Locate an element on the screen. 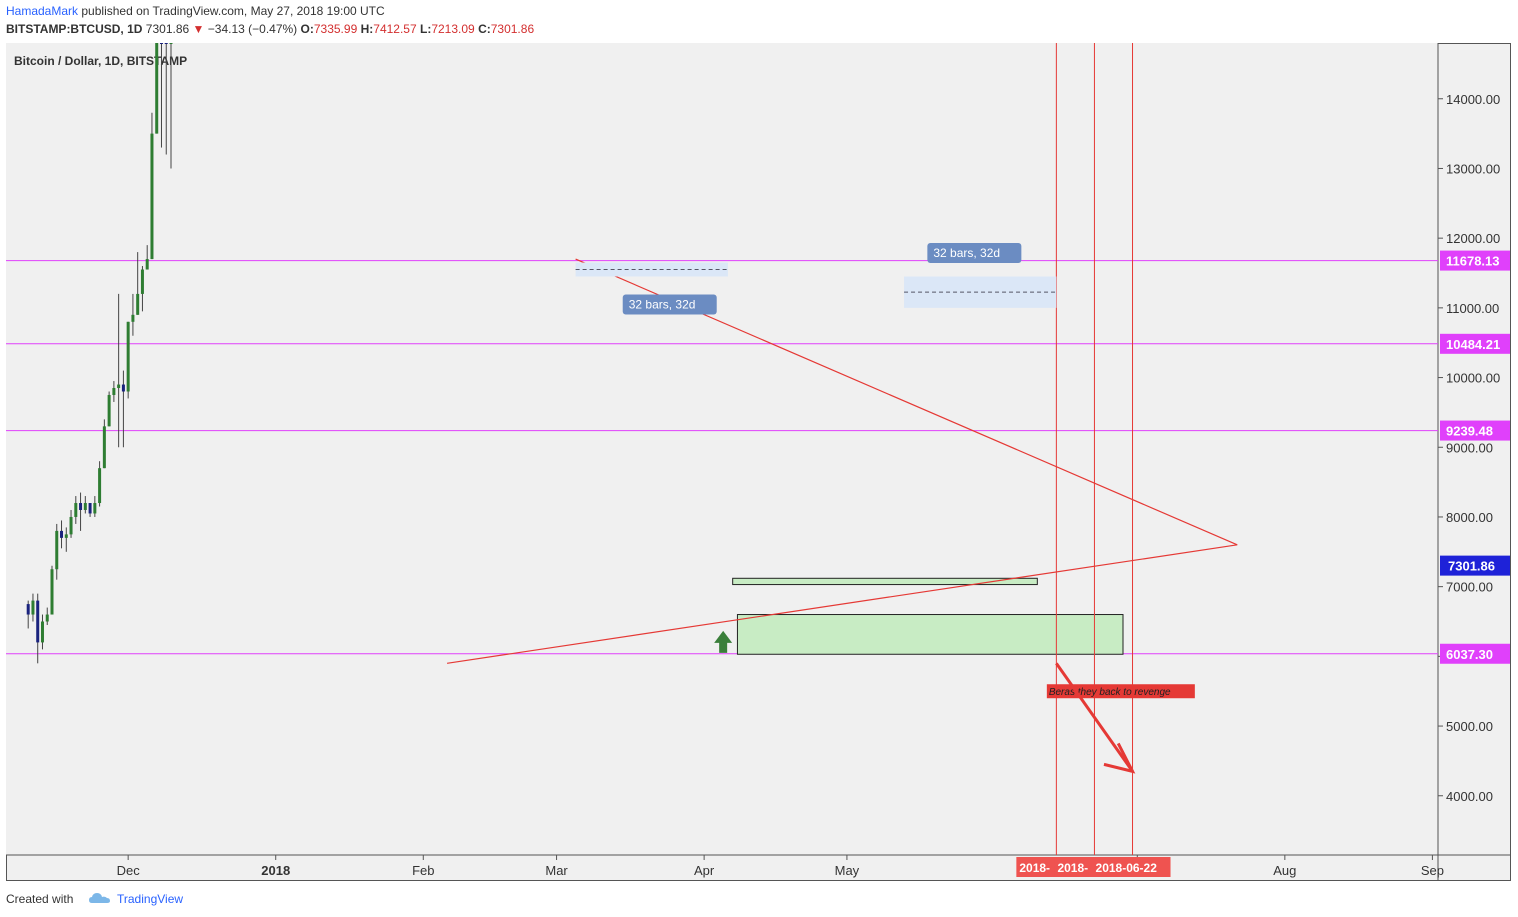  date-badge-label: 2018-06-22 is located at coordinates (1127, 868).